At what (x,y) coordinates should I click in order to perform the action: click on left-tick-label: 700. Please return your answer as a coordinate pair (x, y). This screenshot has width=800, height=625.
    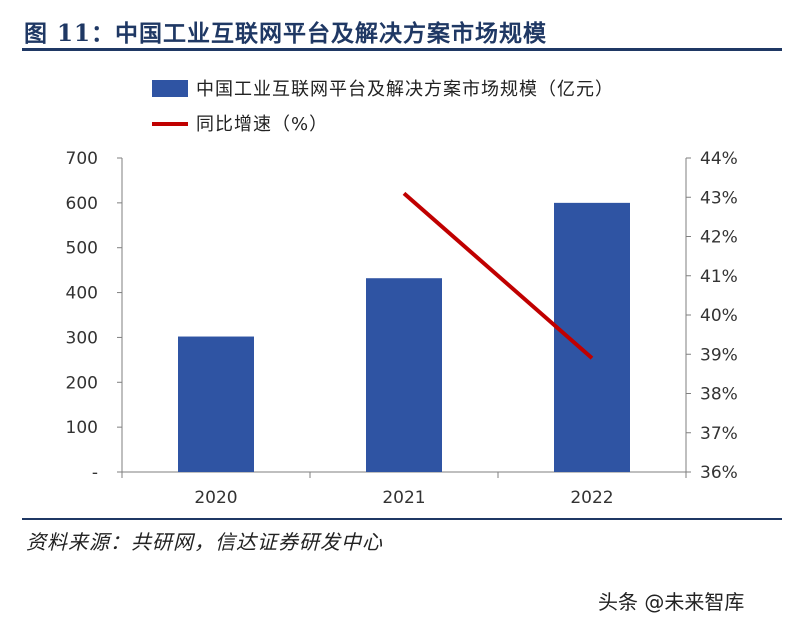
    Looking at the image, I should click on (82, 159).